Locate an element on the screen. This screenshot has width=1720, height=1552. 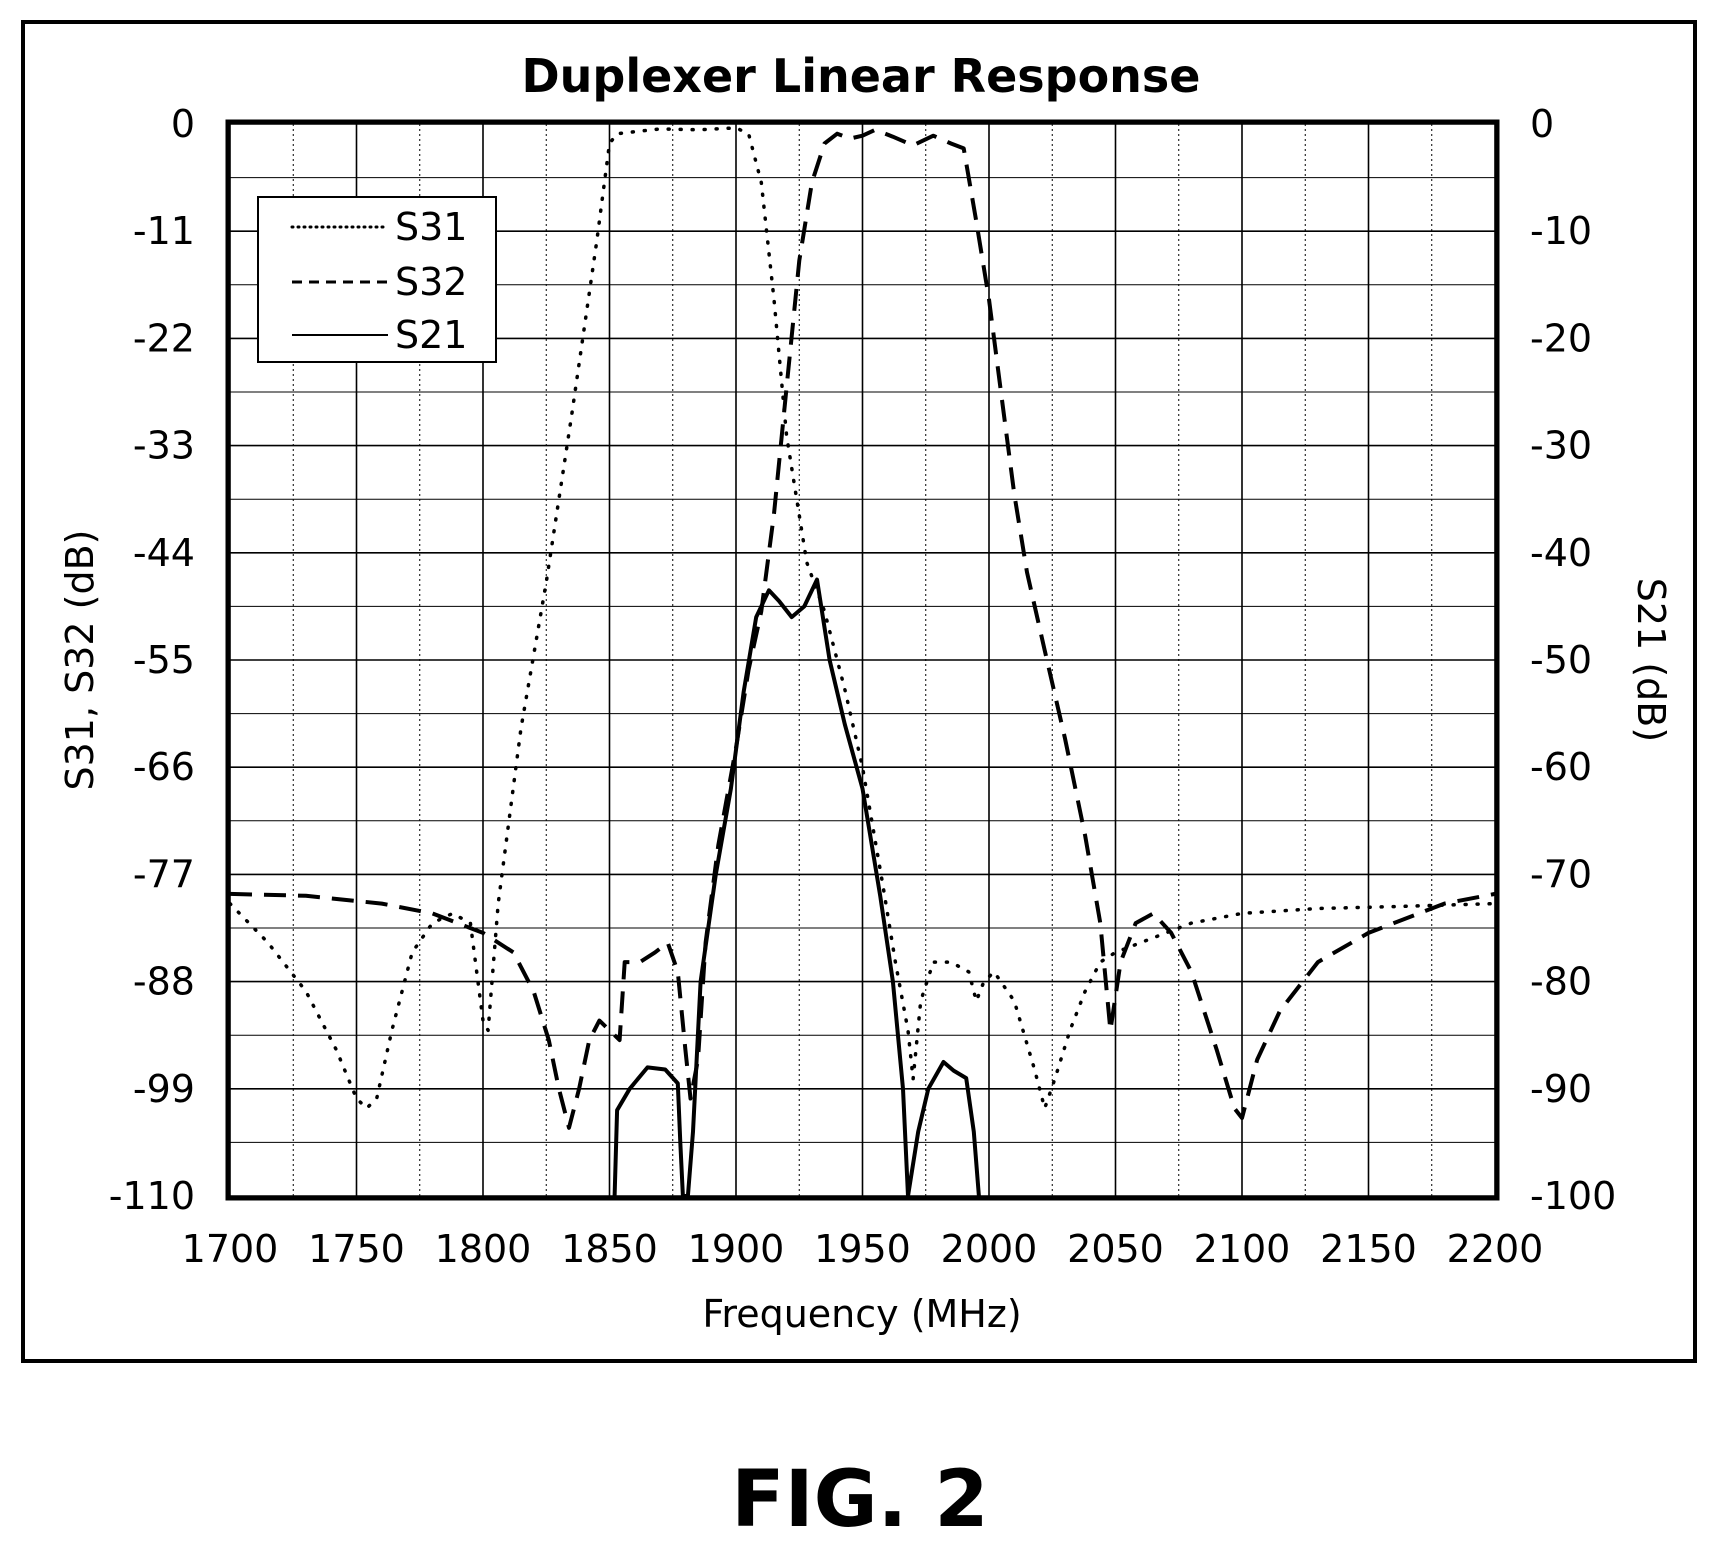
y-tick-label-right: -40 is located at coordinates (1561, 553).